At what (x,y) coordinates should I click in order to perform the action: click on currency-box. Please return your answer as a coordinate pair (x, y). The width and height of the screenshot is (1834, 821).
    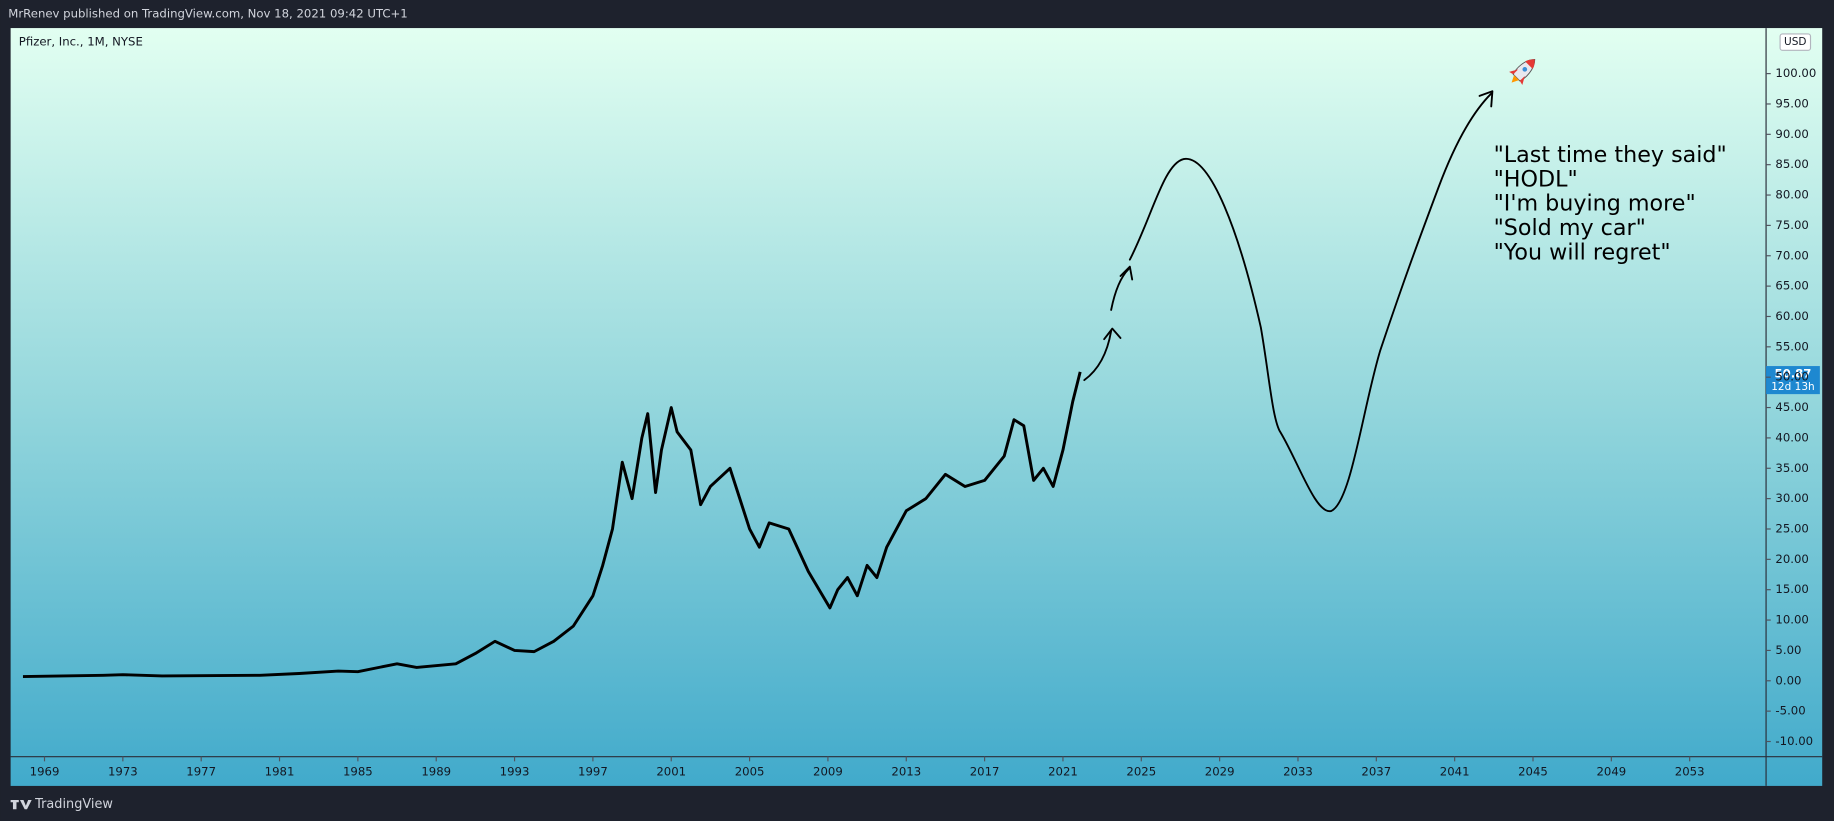
    Looking at the image, I should click on (1795, 42).